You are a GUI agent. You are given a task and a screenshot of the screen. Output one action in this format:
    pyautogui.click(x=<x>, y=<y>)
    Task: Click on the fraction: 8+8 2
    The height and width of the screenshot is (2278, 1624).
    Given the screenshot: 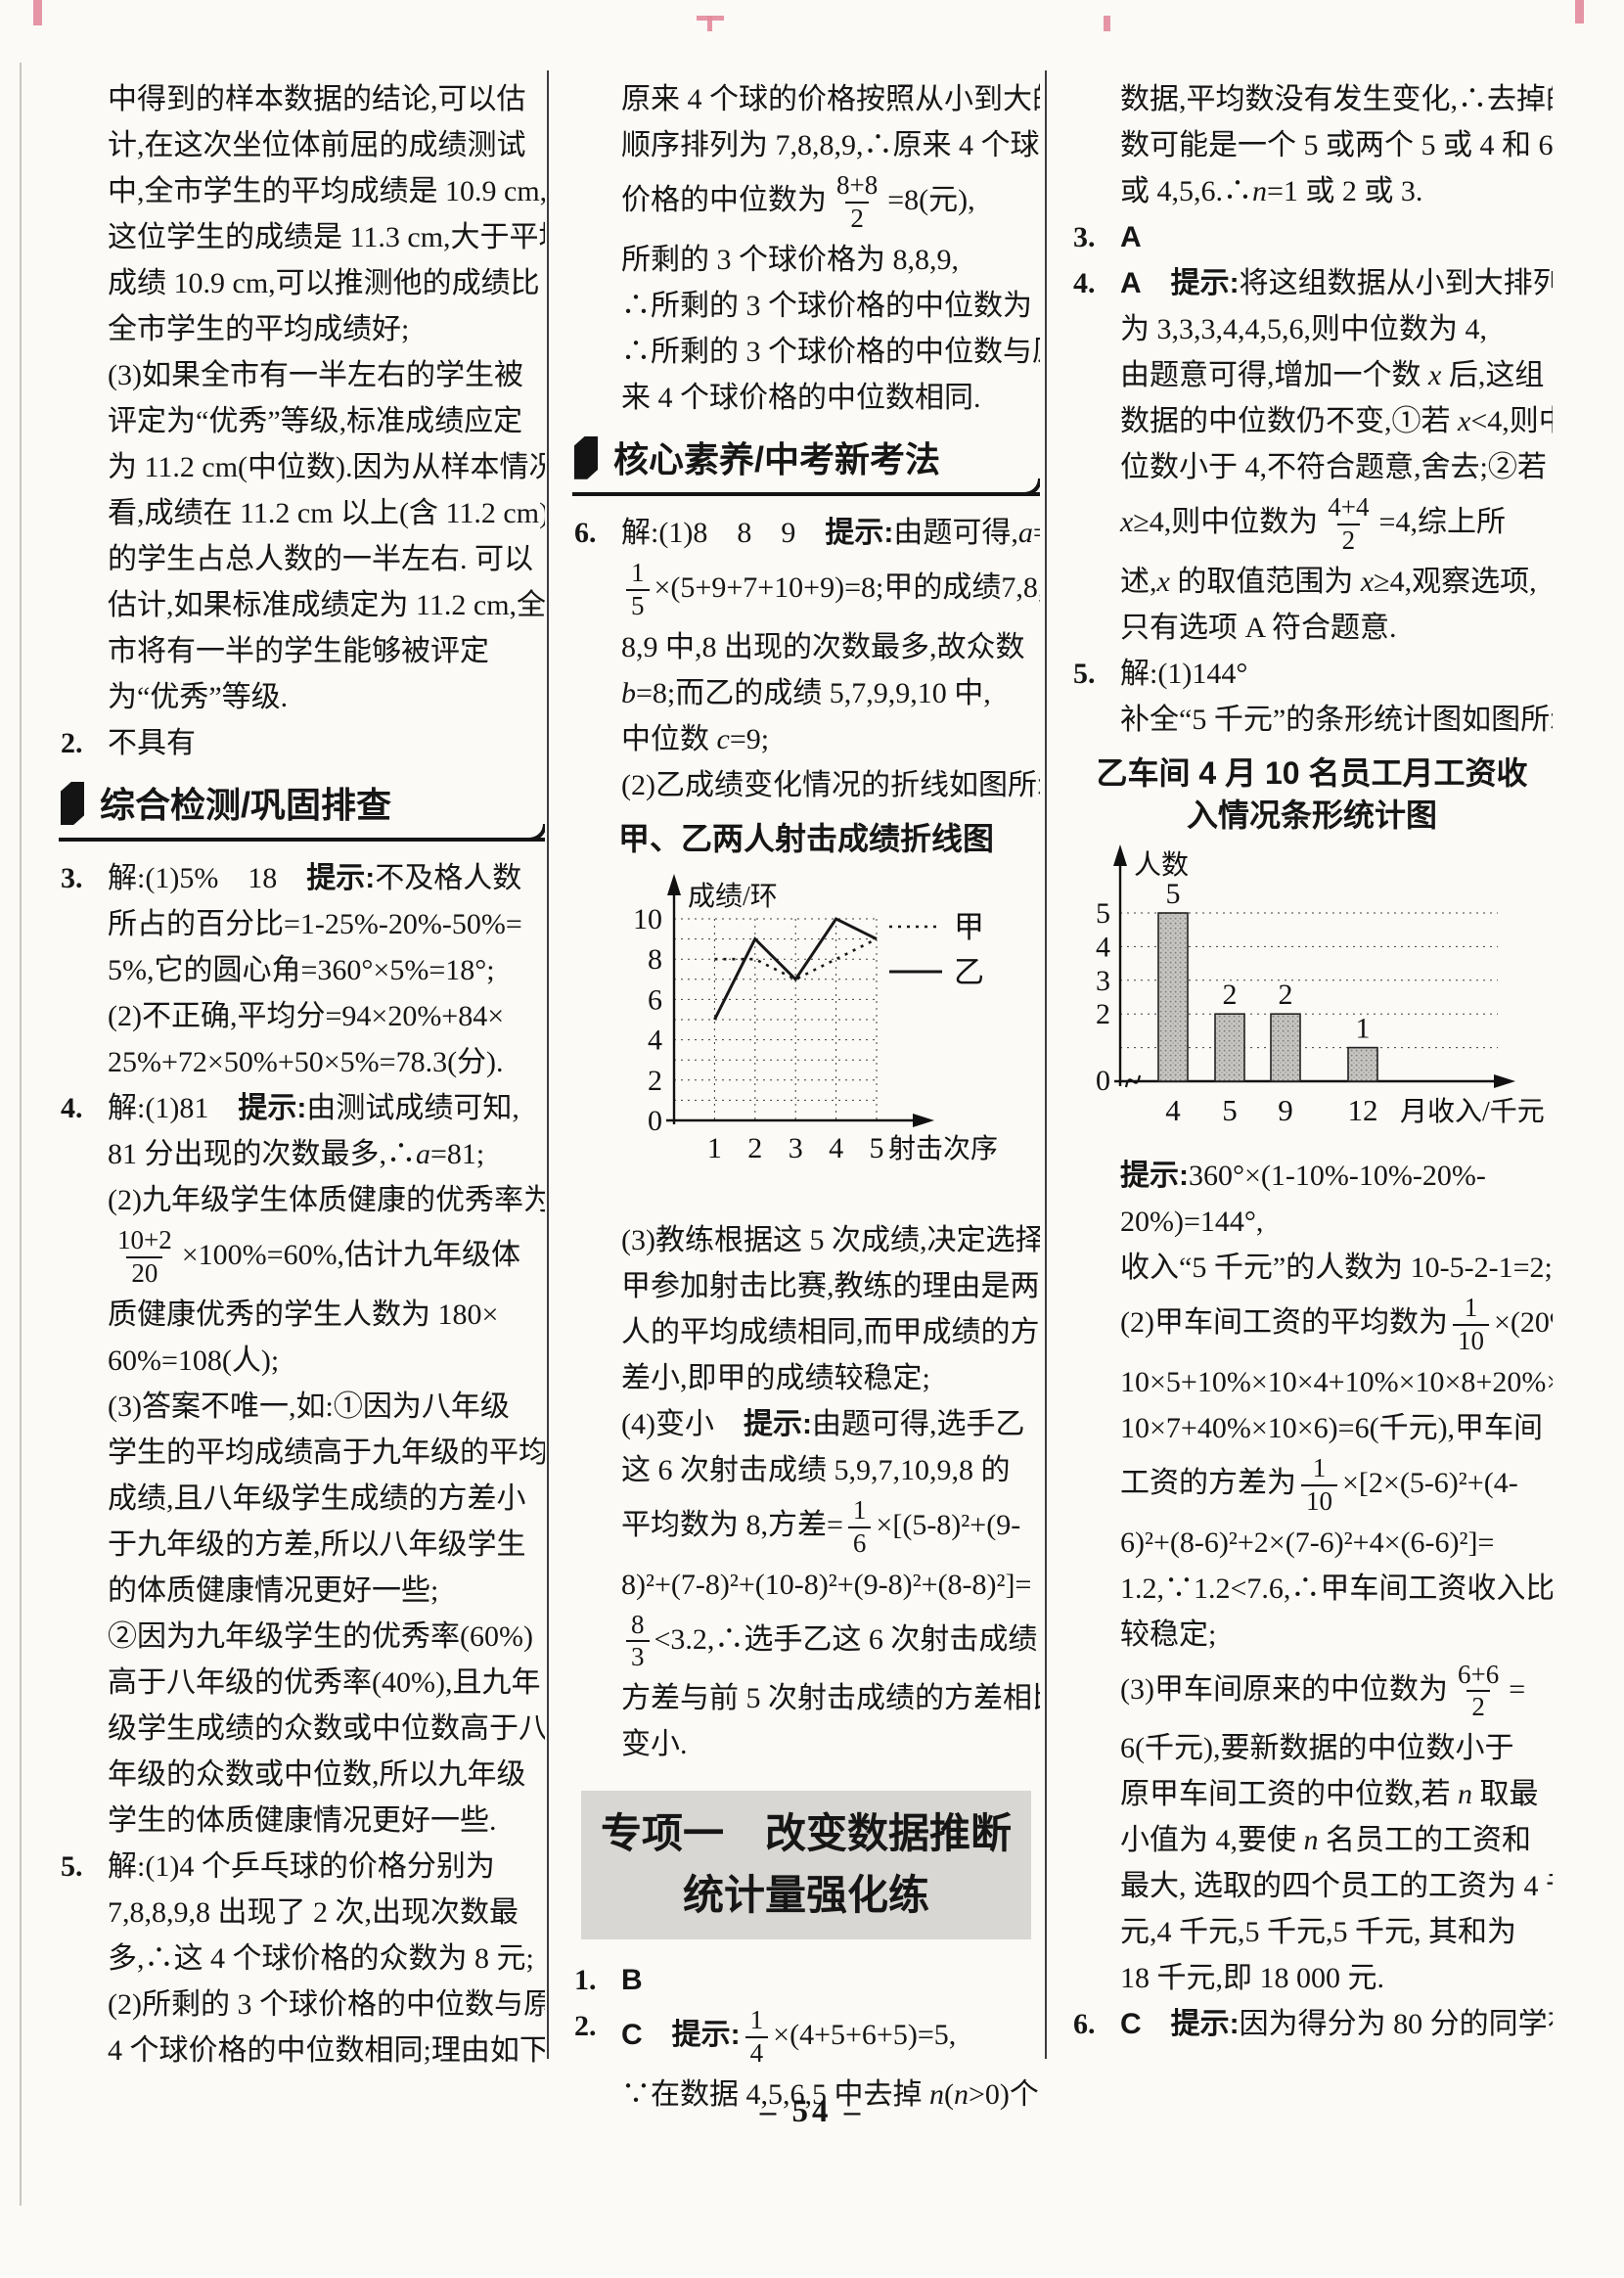 What is the action you would take?
    pyautogui.click(x=857, y=201)
    